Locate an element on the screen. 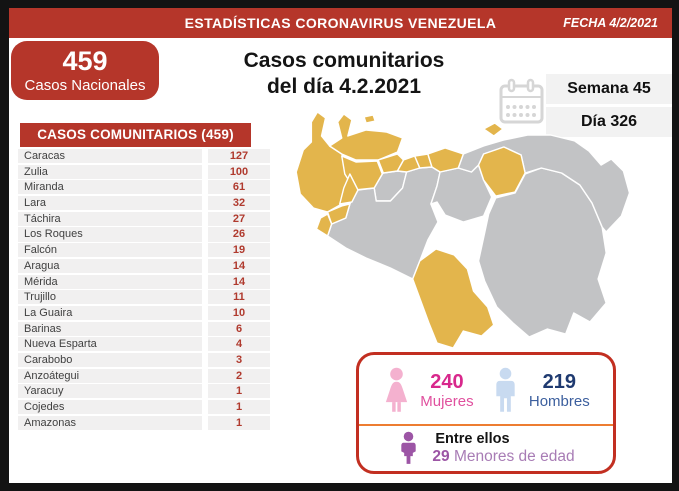 This screenshot has width=679, height=491. state-name: Miranda is located at coordinates (110, 187).